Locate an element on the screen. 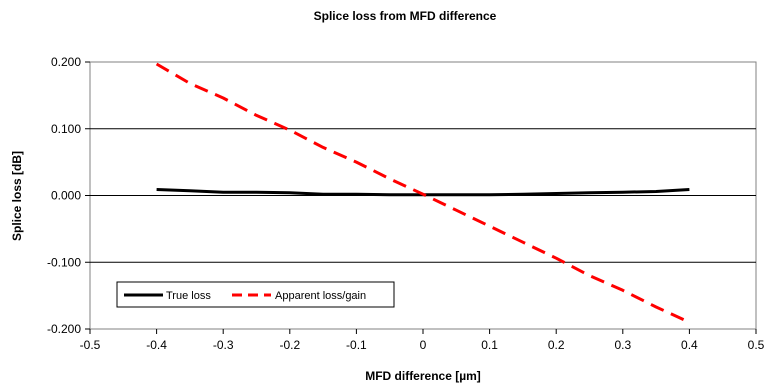 The image size is (768, 388). x-tick-label-1: -0.4 is located at coordinates (156, 345).